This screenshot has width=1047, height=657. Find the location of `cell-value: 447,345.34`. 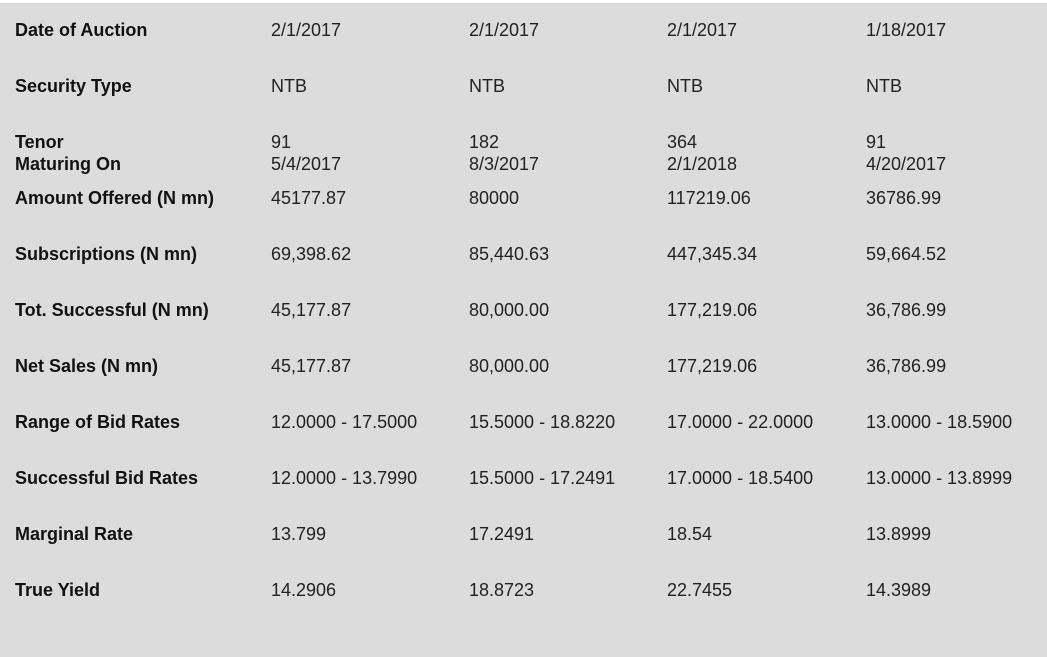

cell-value: 447,345.34 is located at coordinates (712, 254).